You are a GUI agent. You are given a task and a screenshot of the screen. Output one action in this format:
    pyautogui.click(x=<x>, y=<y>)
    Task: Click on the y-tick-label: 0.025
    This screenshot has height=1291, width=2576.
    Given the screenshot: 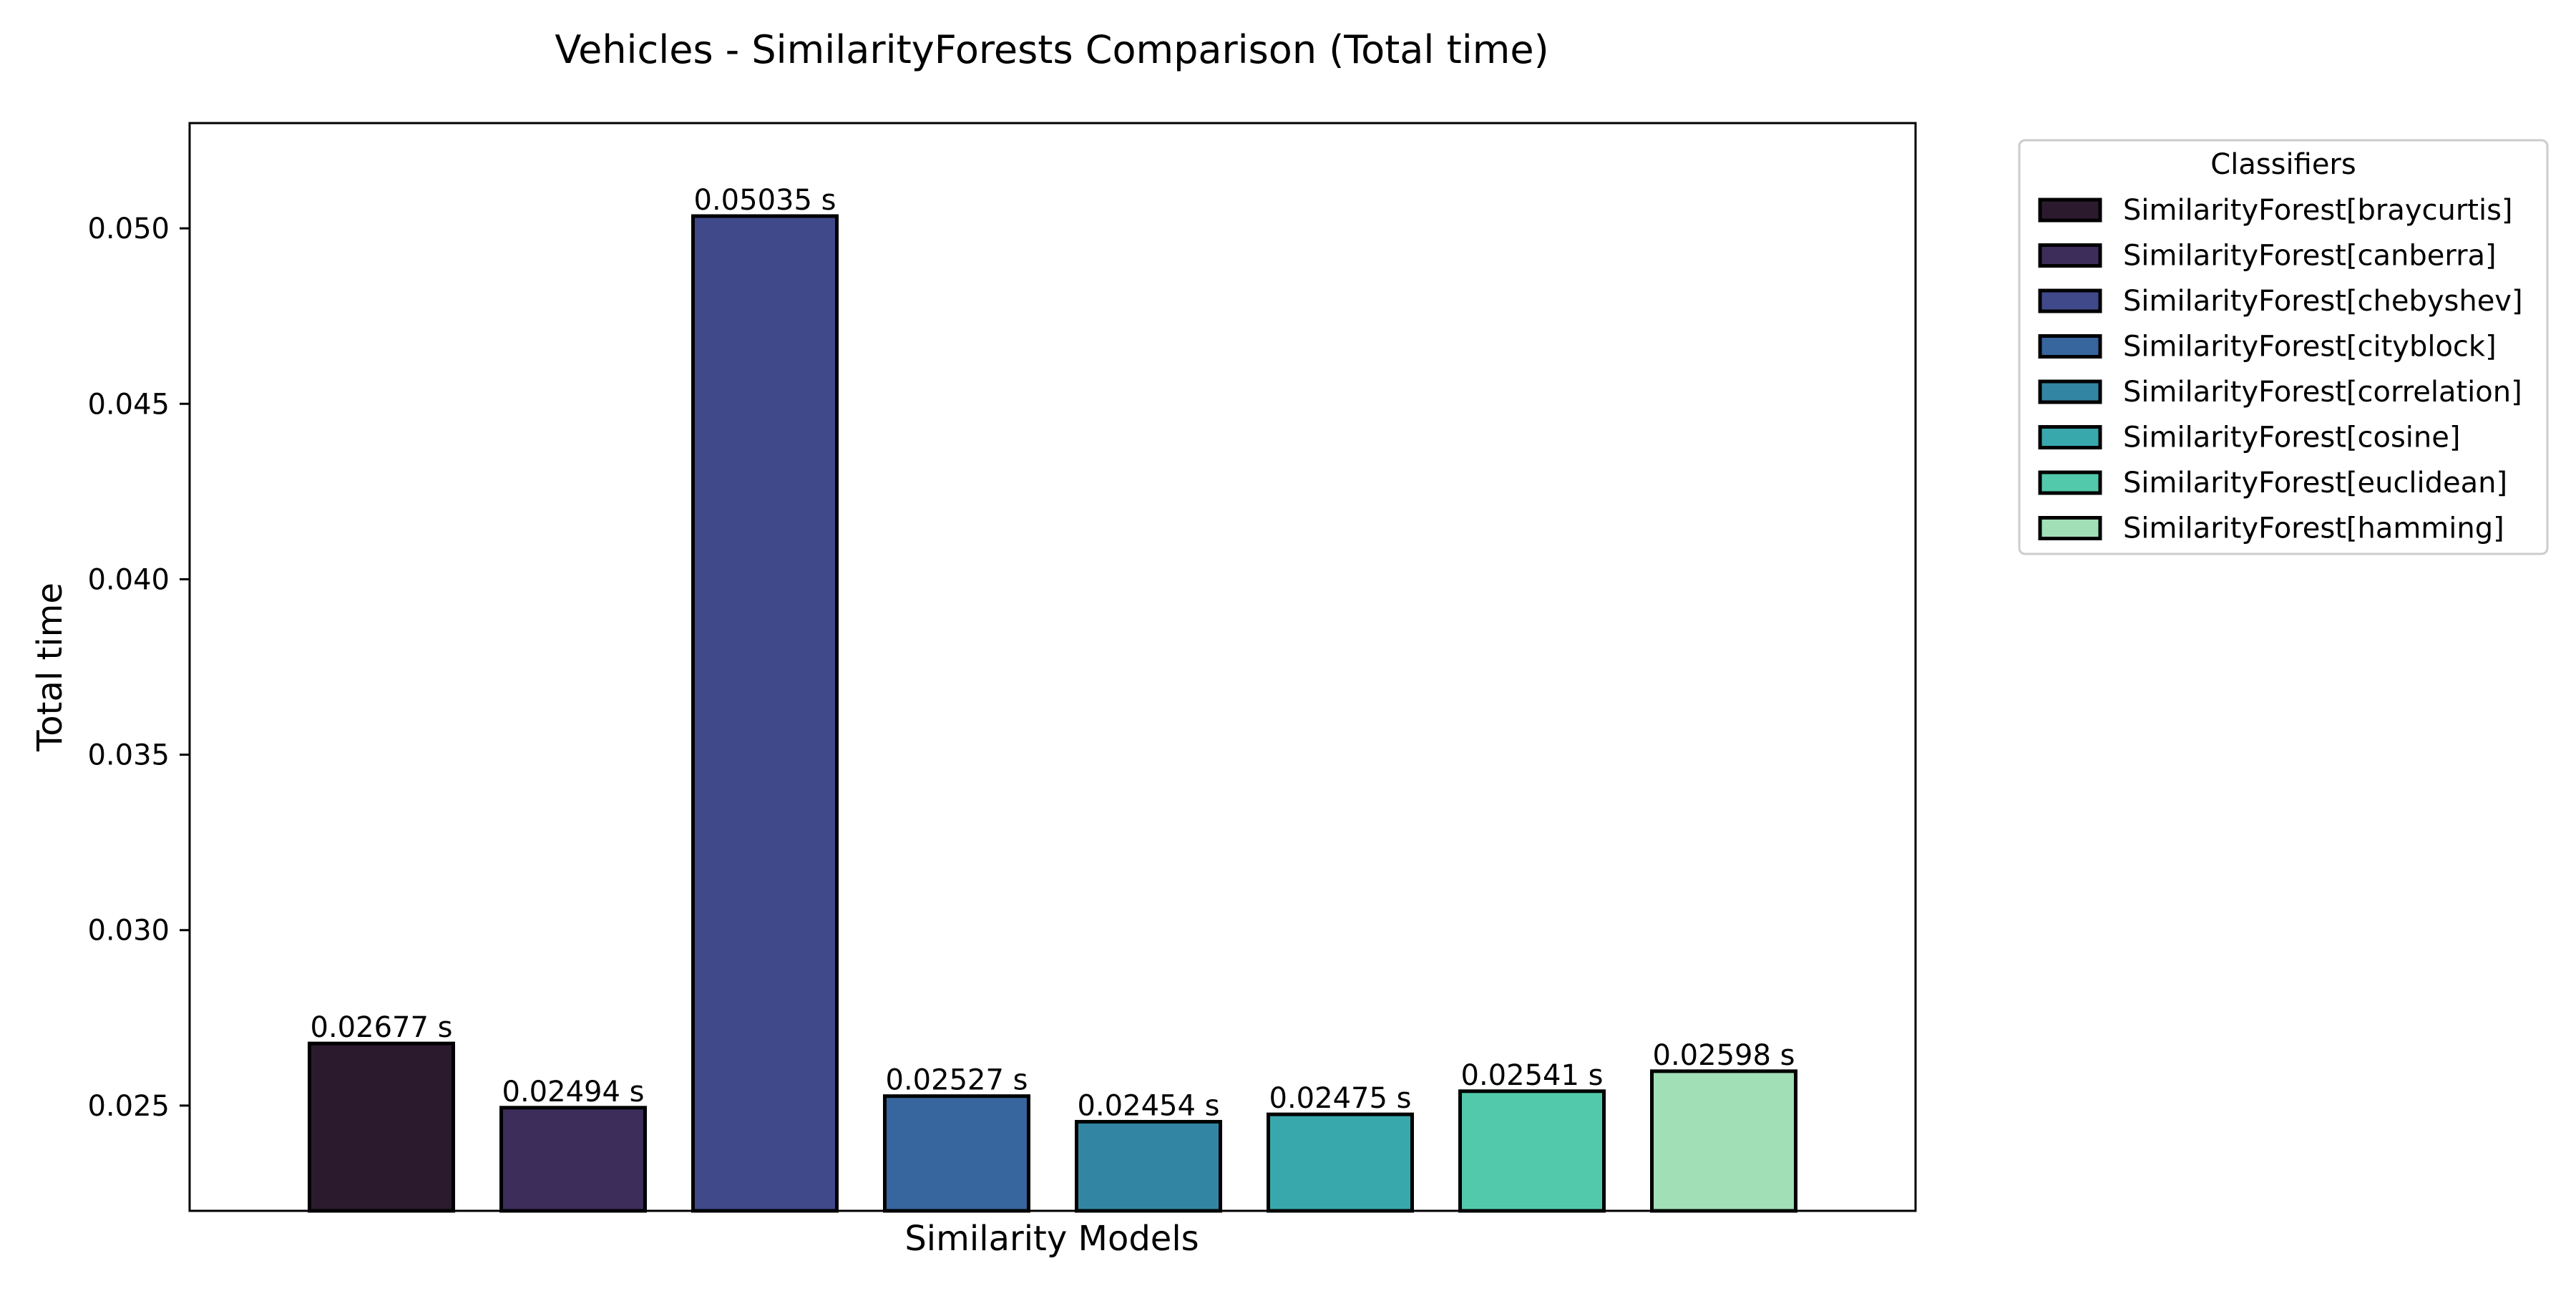 What is the action you would take?
    pyautogui.click(x=128, y=1106)
    